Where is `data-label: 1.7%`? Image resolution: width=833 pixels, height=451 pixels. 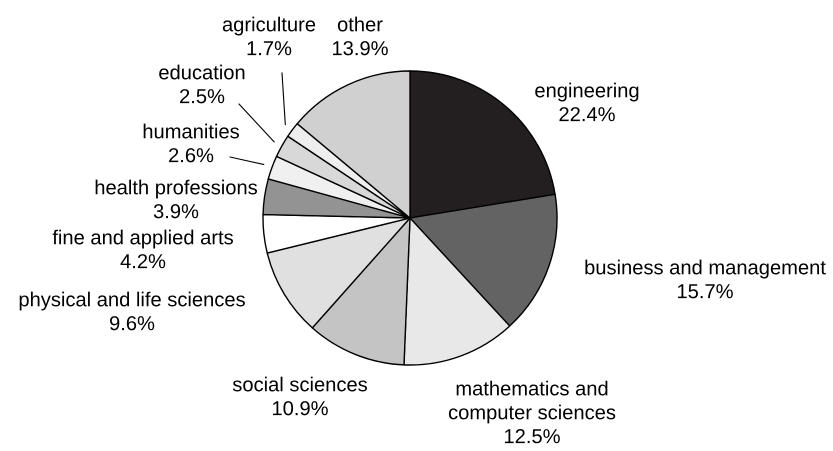 data-label: 1.7% is located at coordinates (270, 48).